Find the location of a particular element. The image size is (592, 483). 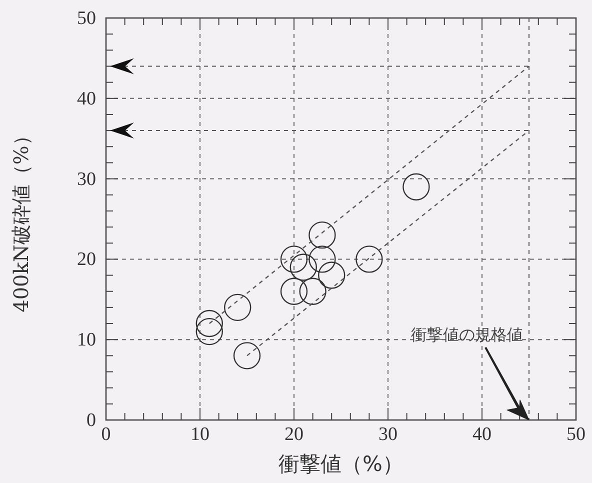

y-tick-label: 50 is located at coordinates (86, 18).